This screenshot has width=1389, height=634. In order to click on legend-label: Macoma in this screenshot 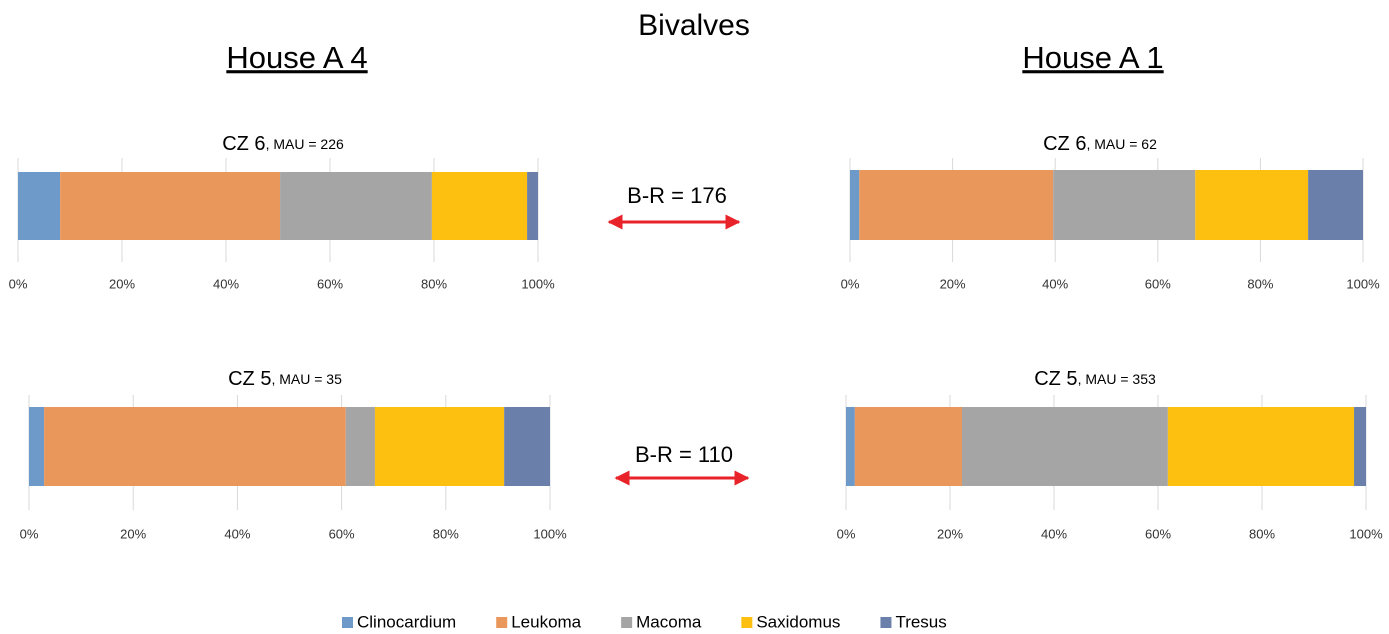, I will do `click(669, 621)`.